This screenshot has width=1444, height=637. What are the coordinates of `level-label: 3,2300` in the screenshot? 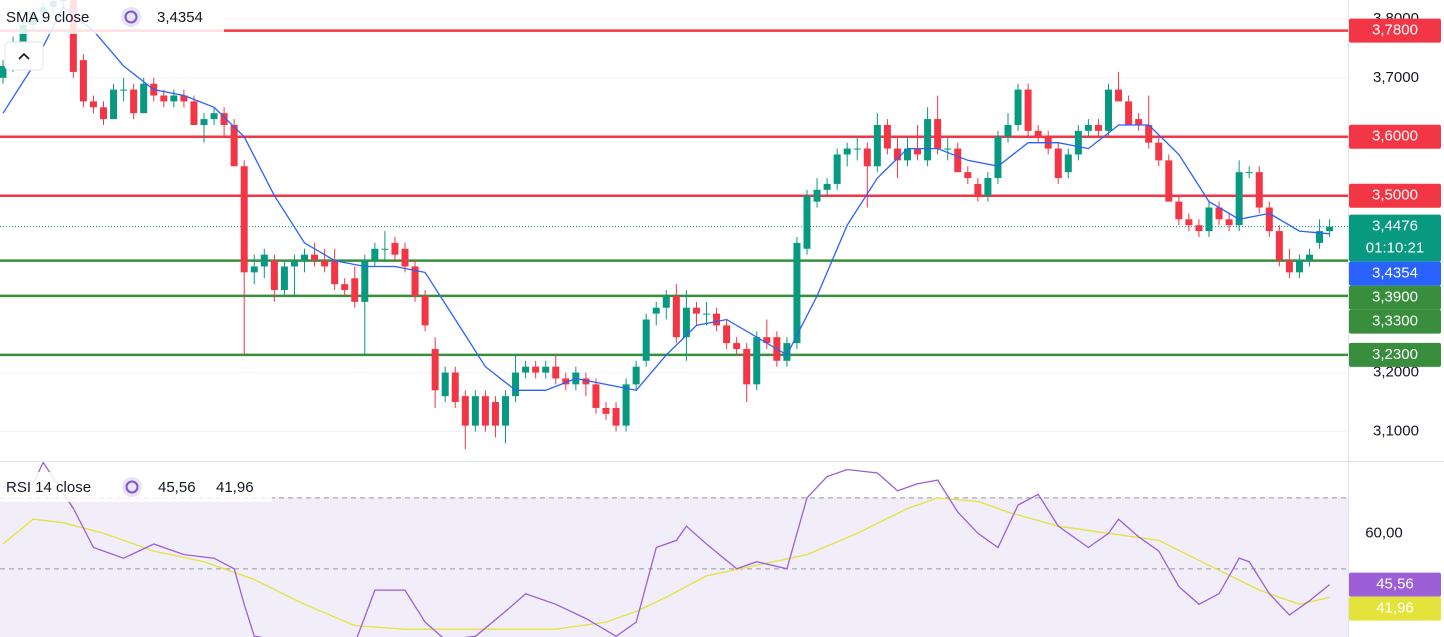 It's located at (1395, 354).